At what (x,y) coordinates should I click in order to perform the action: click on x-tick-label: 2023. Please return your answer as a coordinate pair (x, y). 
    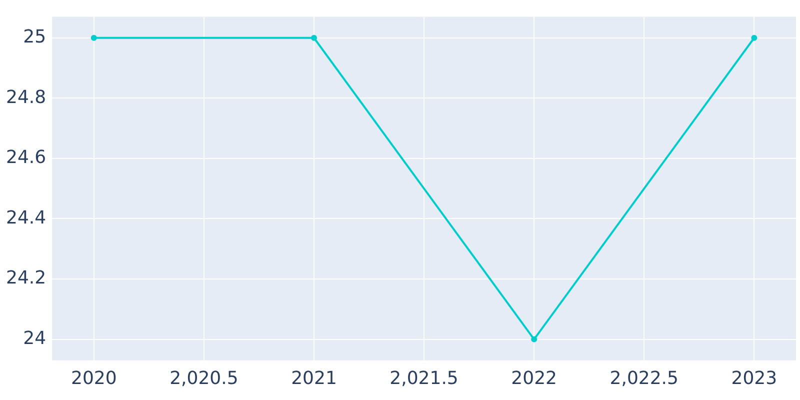
    Looking at the image, I should click on (754, 378).